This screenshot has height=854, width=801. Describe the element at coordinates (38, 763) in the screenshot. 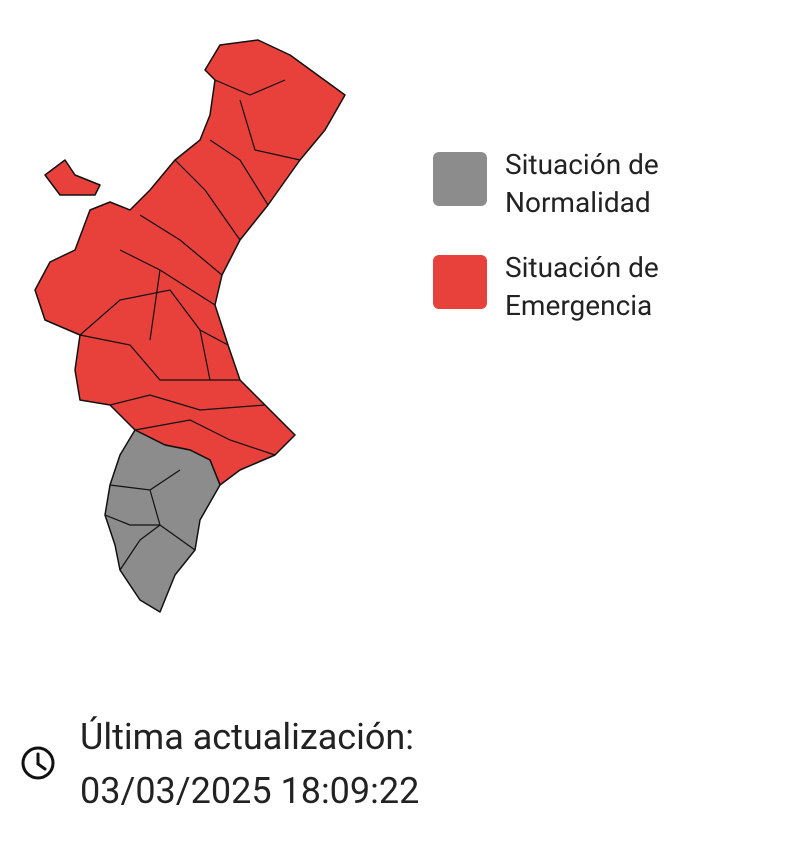

I see `clock-icon` at that location.